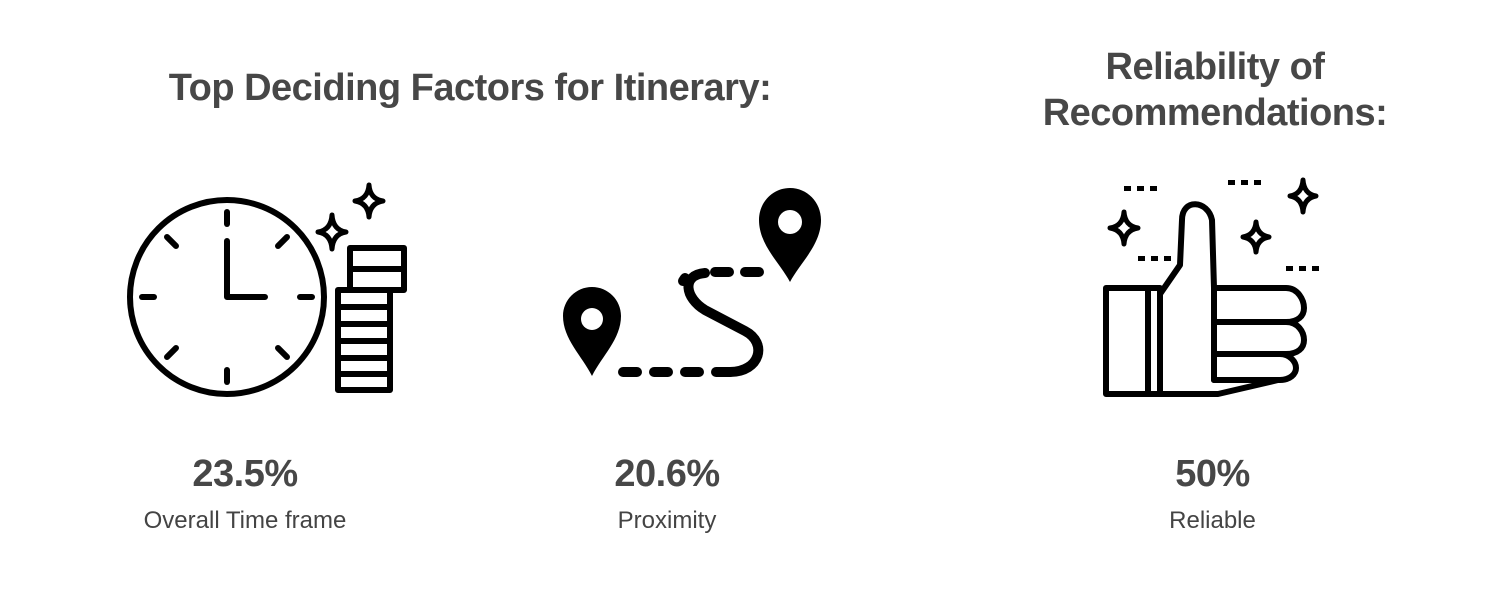 The image size is (1500, 599). Describe the element at coordinates (1212, 474) in the screenshot. I see `stat-value: 50%` at that location.